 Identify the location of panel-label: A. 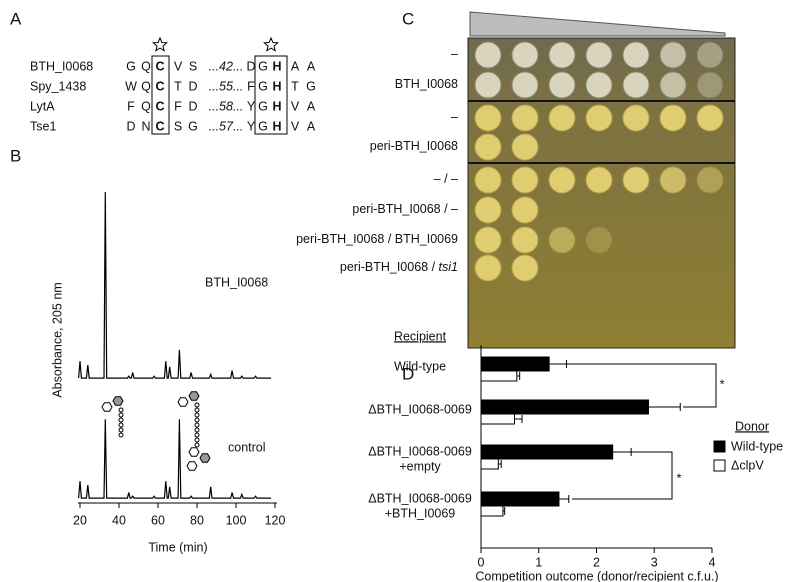
(16, 18).